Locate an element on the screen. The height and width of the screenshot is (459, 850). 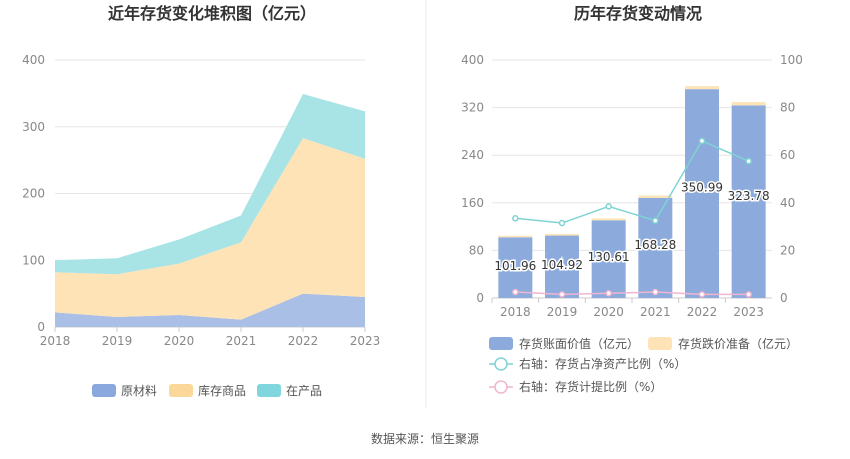
left-x-tick-label: 2019 is located at coordinates (117, 341).